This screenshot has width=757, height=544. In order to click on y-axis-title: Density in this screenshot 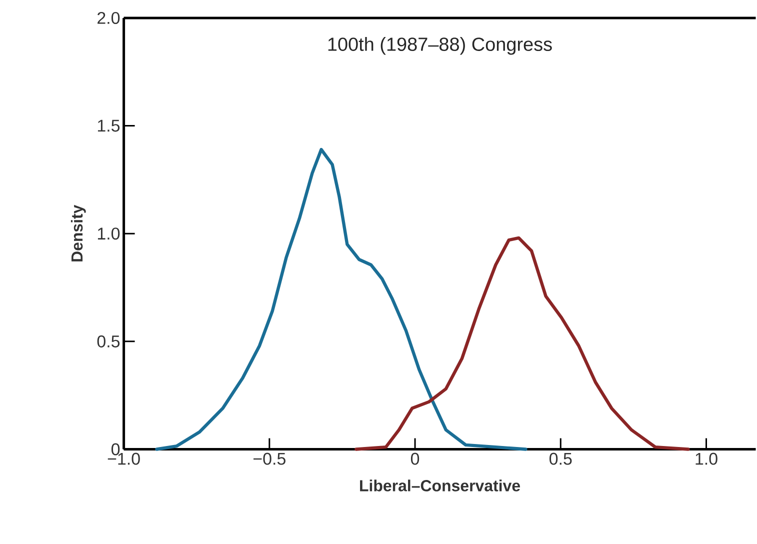, I will do `click(78, 233)`.